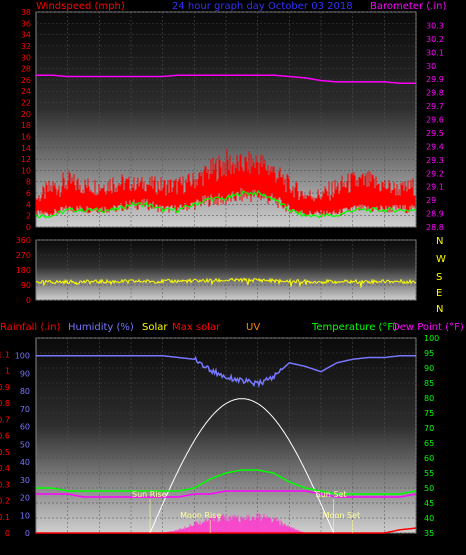 The image size is (466, 555). What do you see at coordinates (226, 204) in the screenshot?
I see `average-wind-line` at bounding box center [226, 204].